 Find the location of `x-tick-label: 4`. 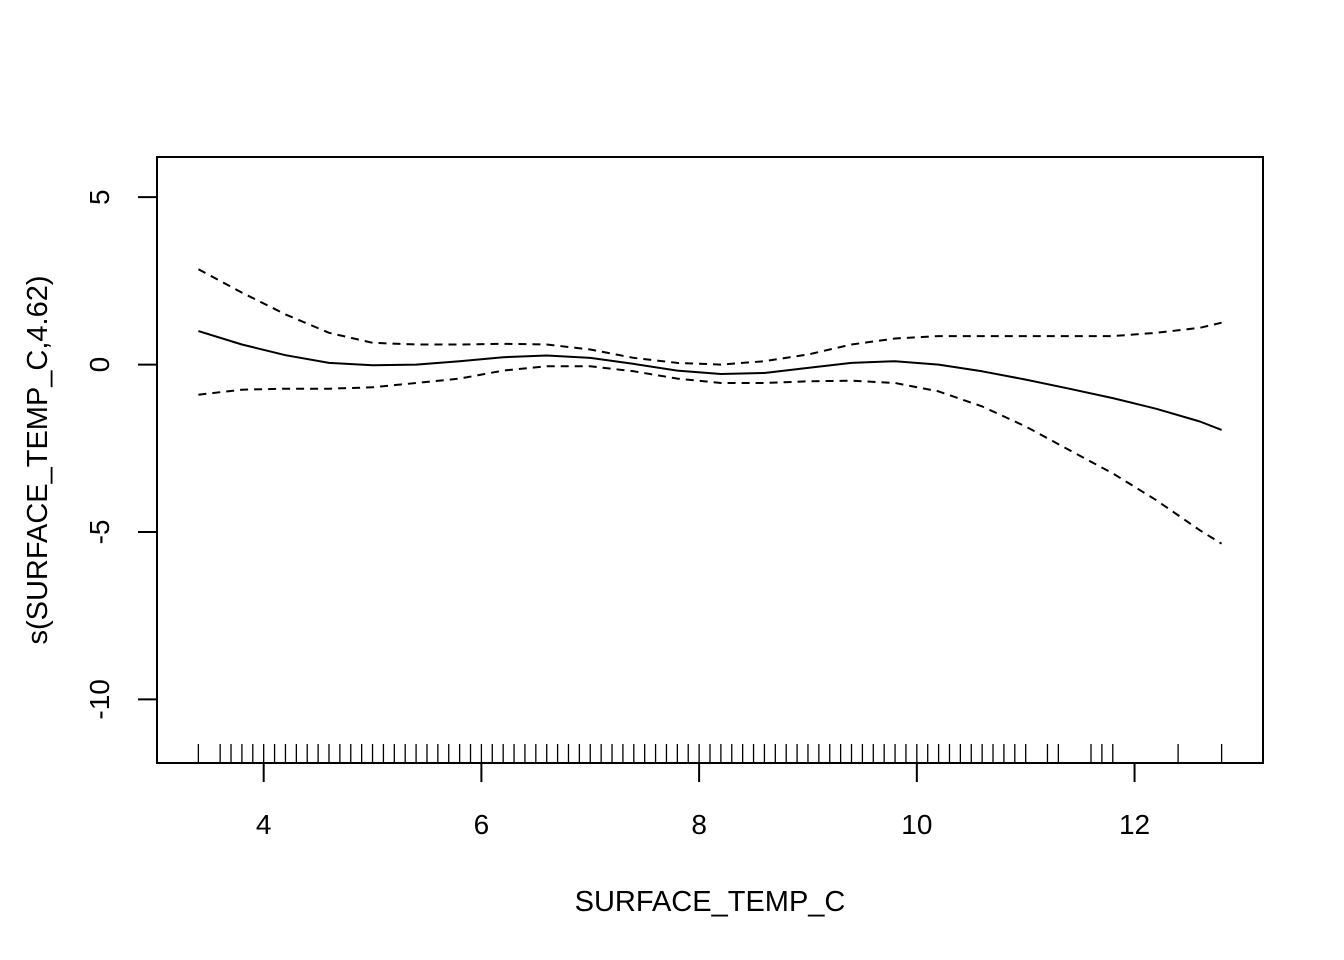

x-tick-label: 4 is located at coordinates (264, 824).